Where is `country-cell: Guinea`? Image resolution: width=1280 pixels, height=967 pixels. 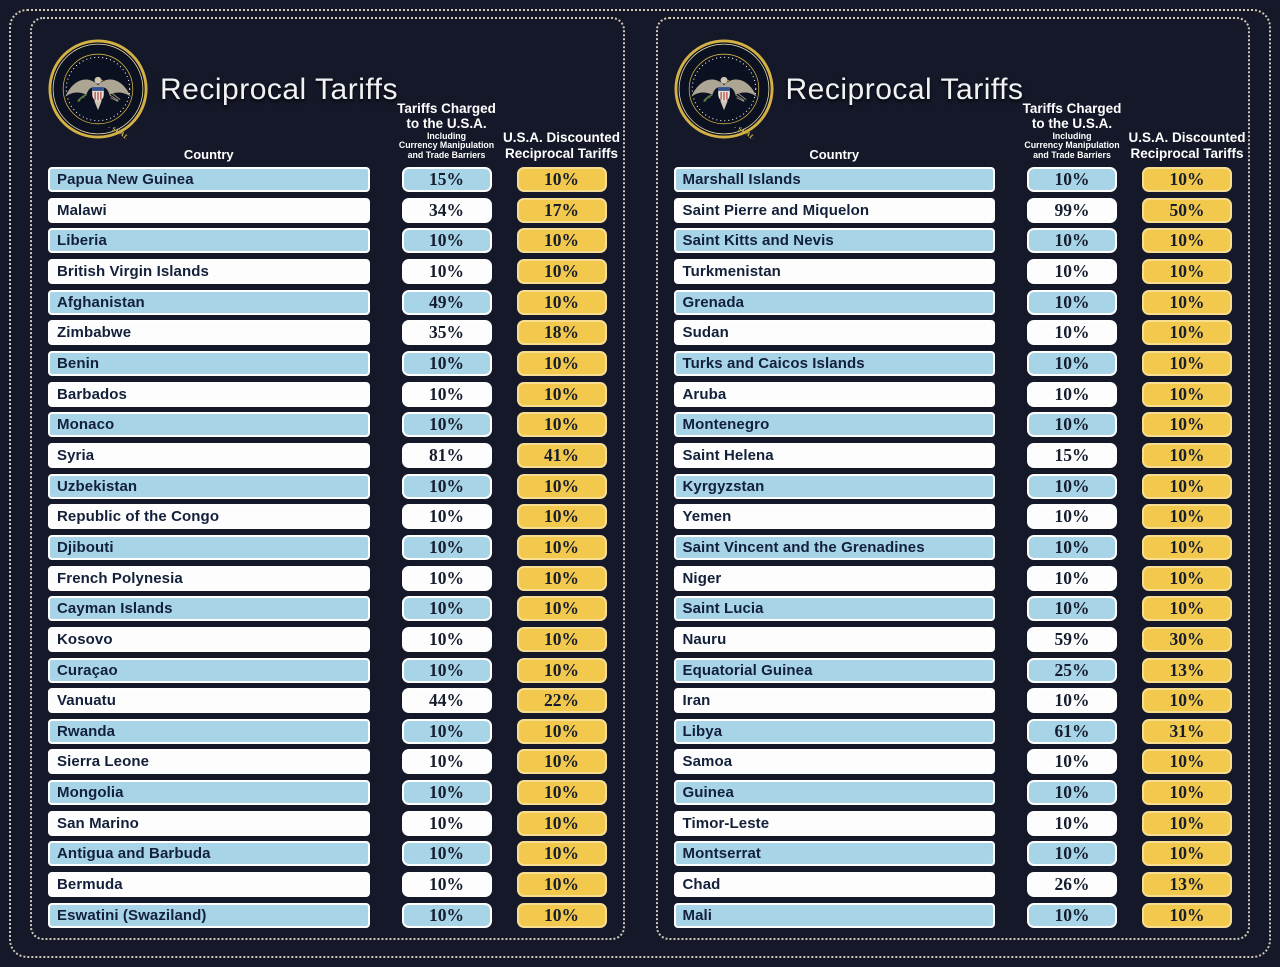 country-cell: Guinea is located at coordinates (834, 793).